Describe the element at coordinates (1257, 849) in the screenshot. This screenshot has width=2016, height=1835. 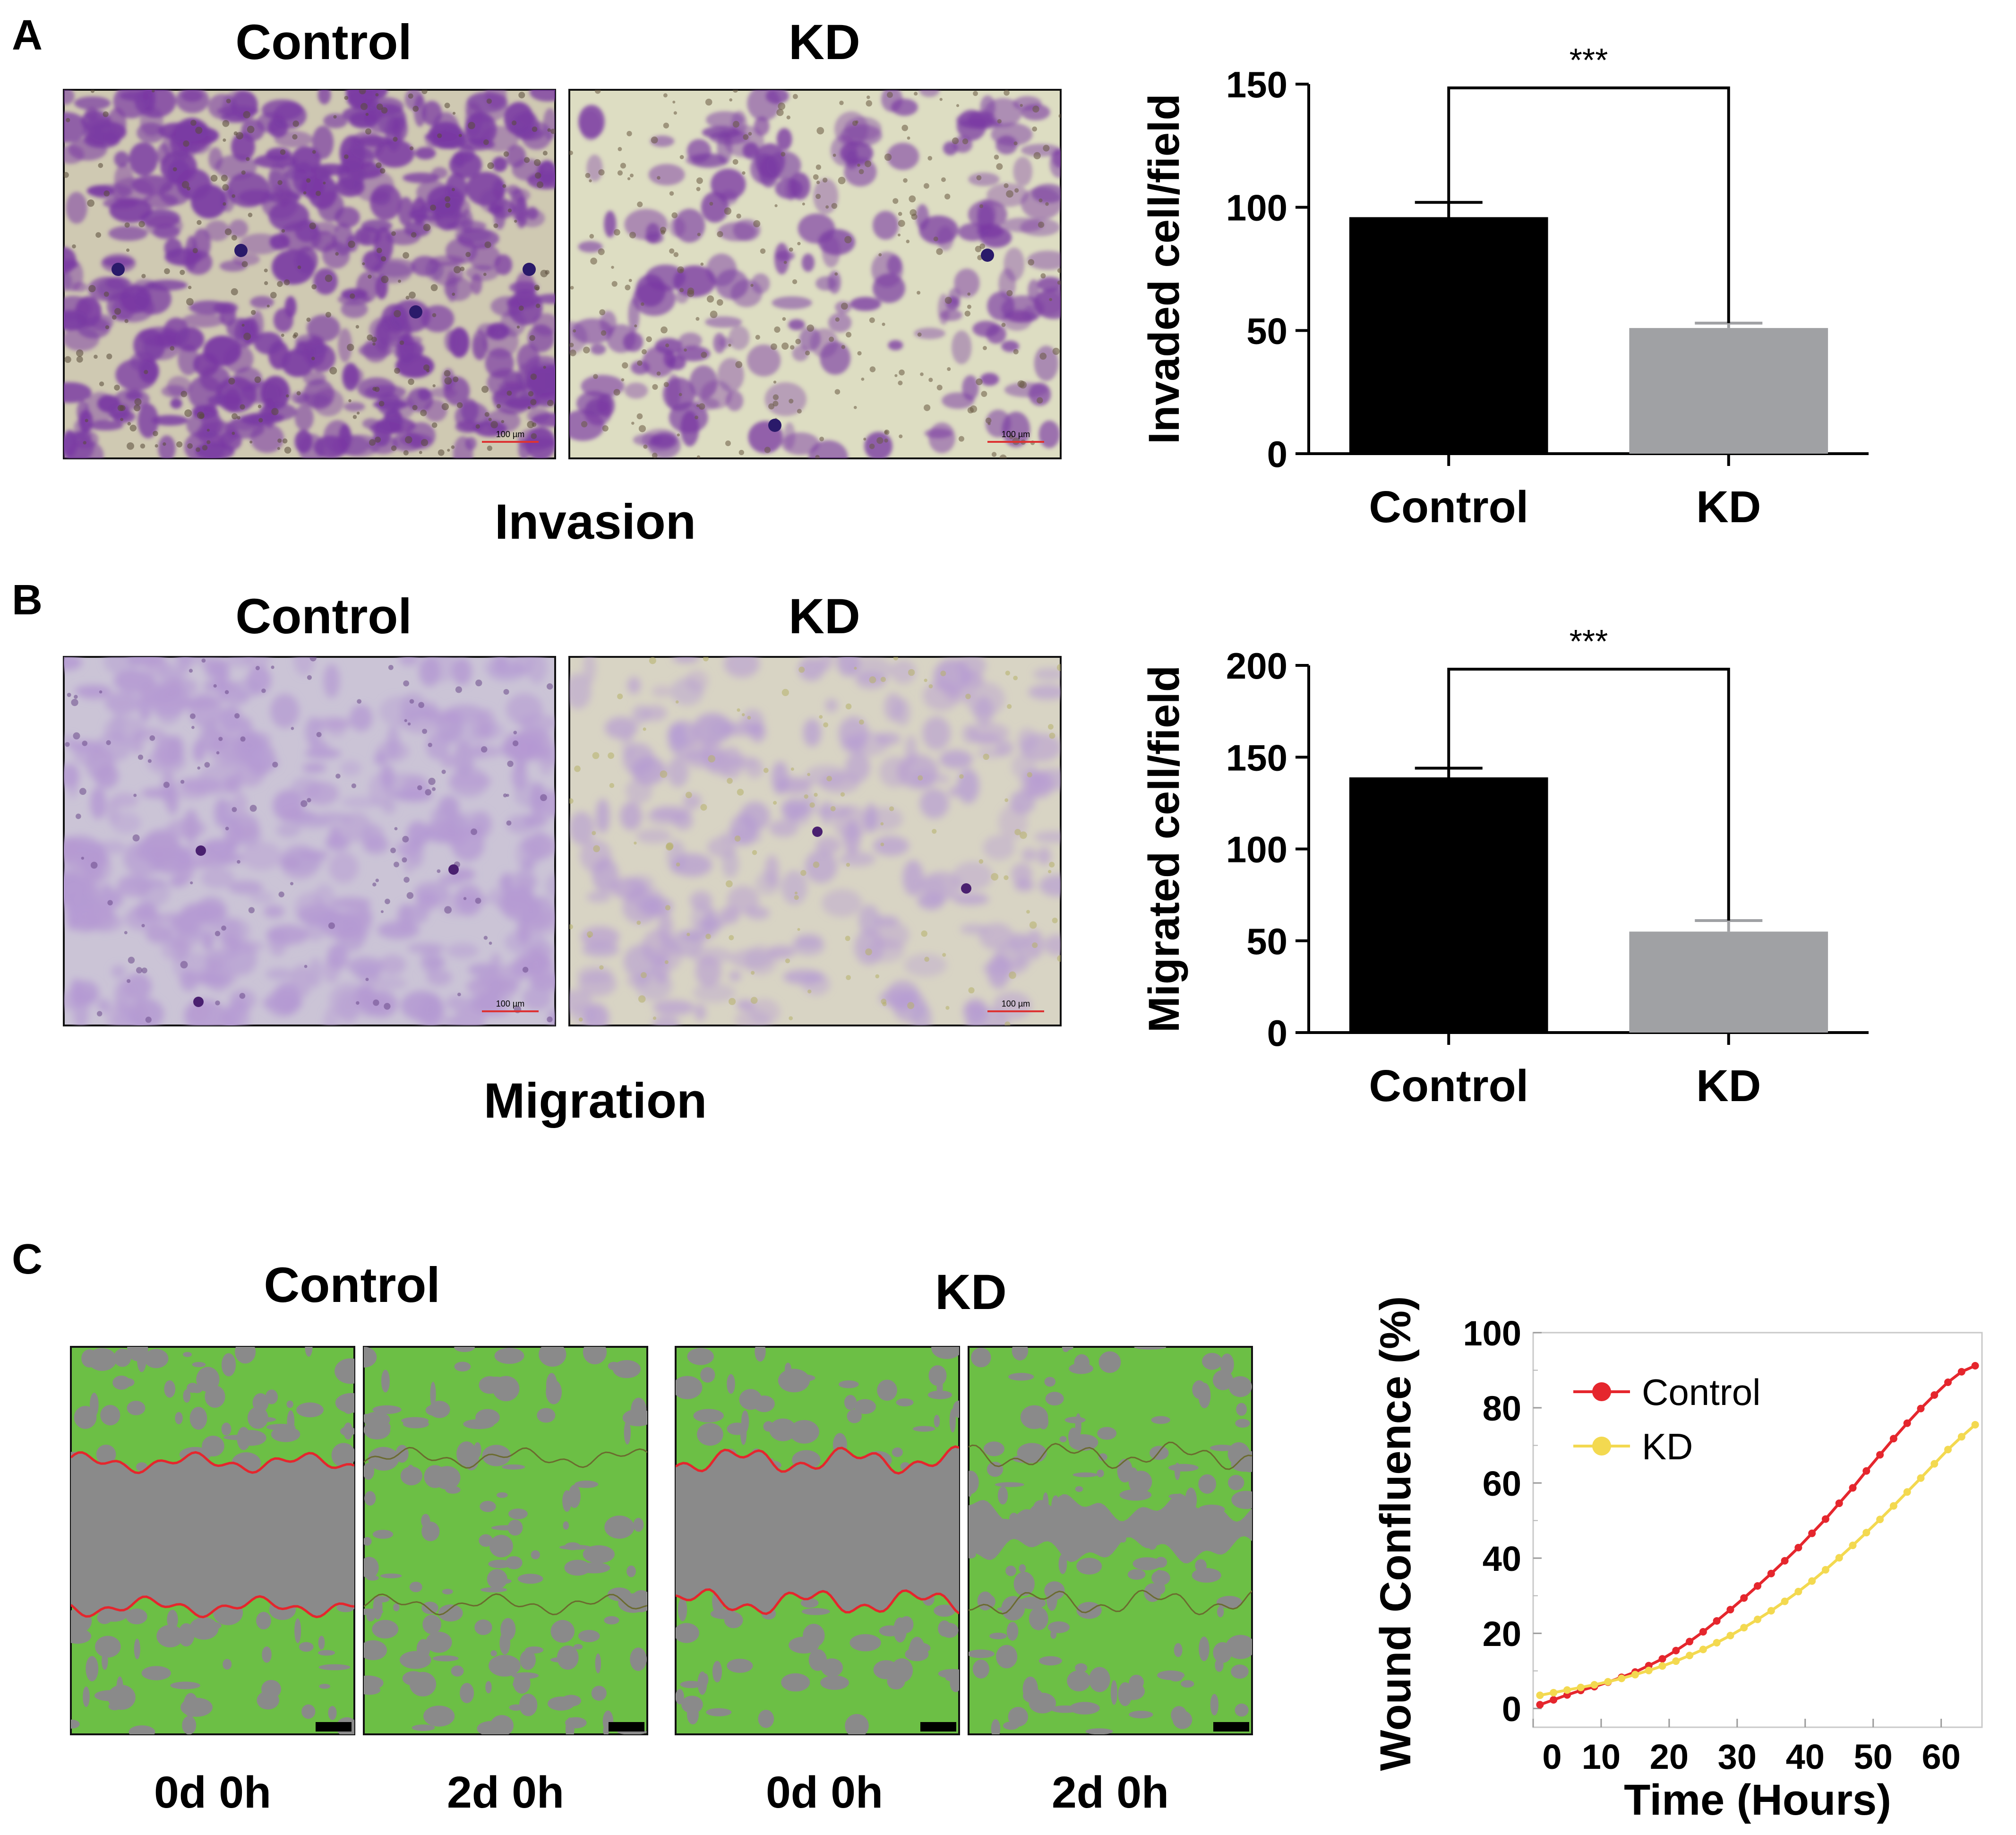
I see `y-tick-label: 100` at that location.